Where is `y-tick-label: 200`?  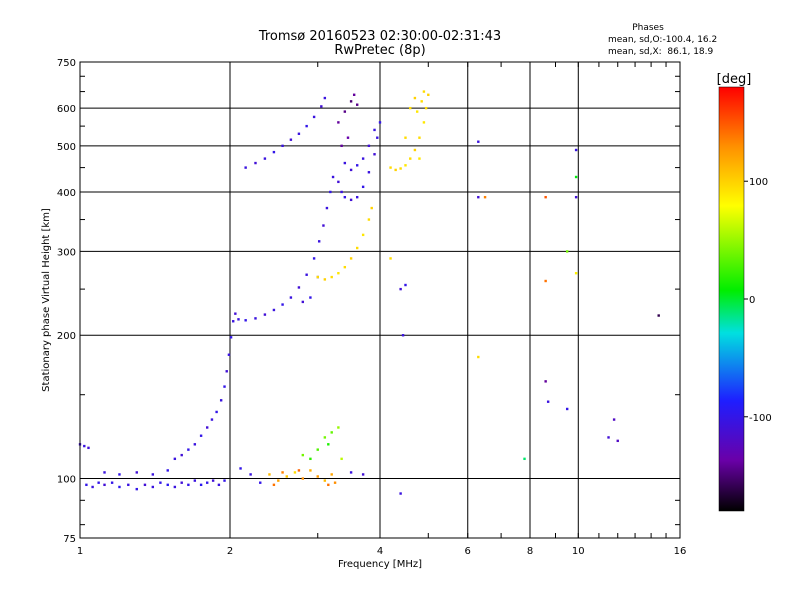
y-tick-label: 200 is located at coordinates (66, 336).